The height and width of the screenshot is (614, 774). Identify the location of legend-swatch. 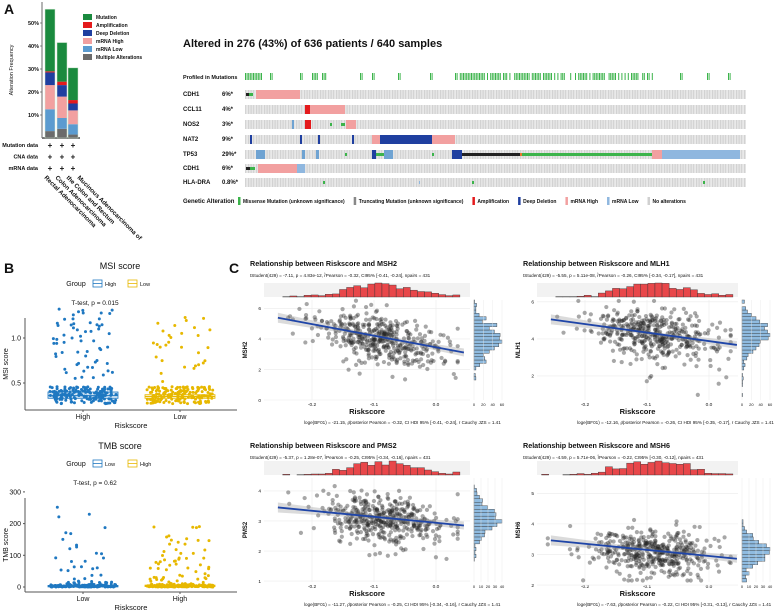
(566, 201).